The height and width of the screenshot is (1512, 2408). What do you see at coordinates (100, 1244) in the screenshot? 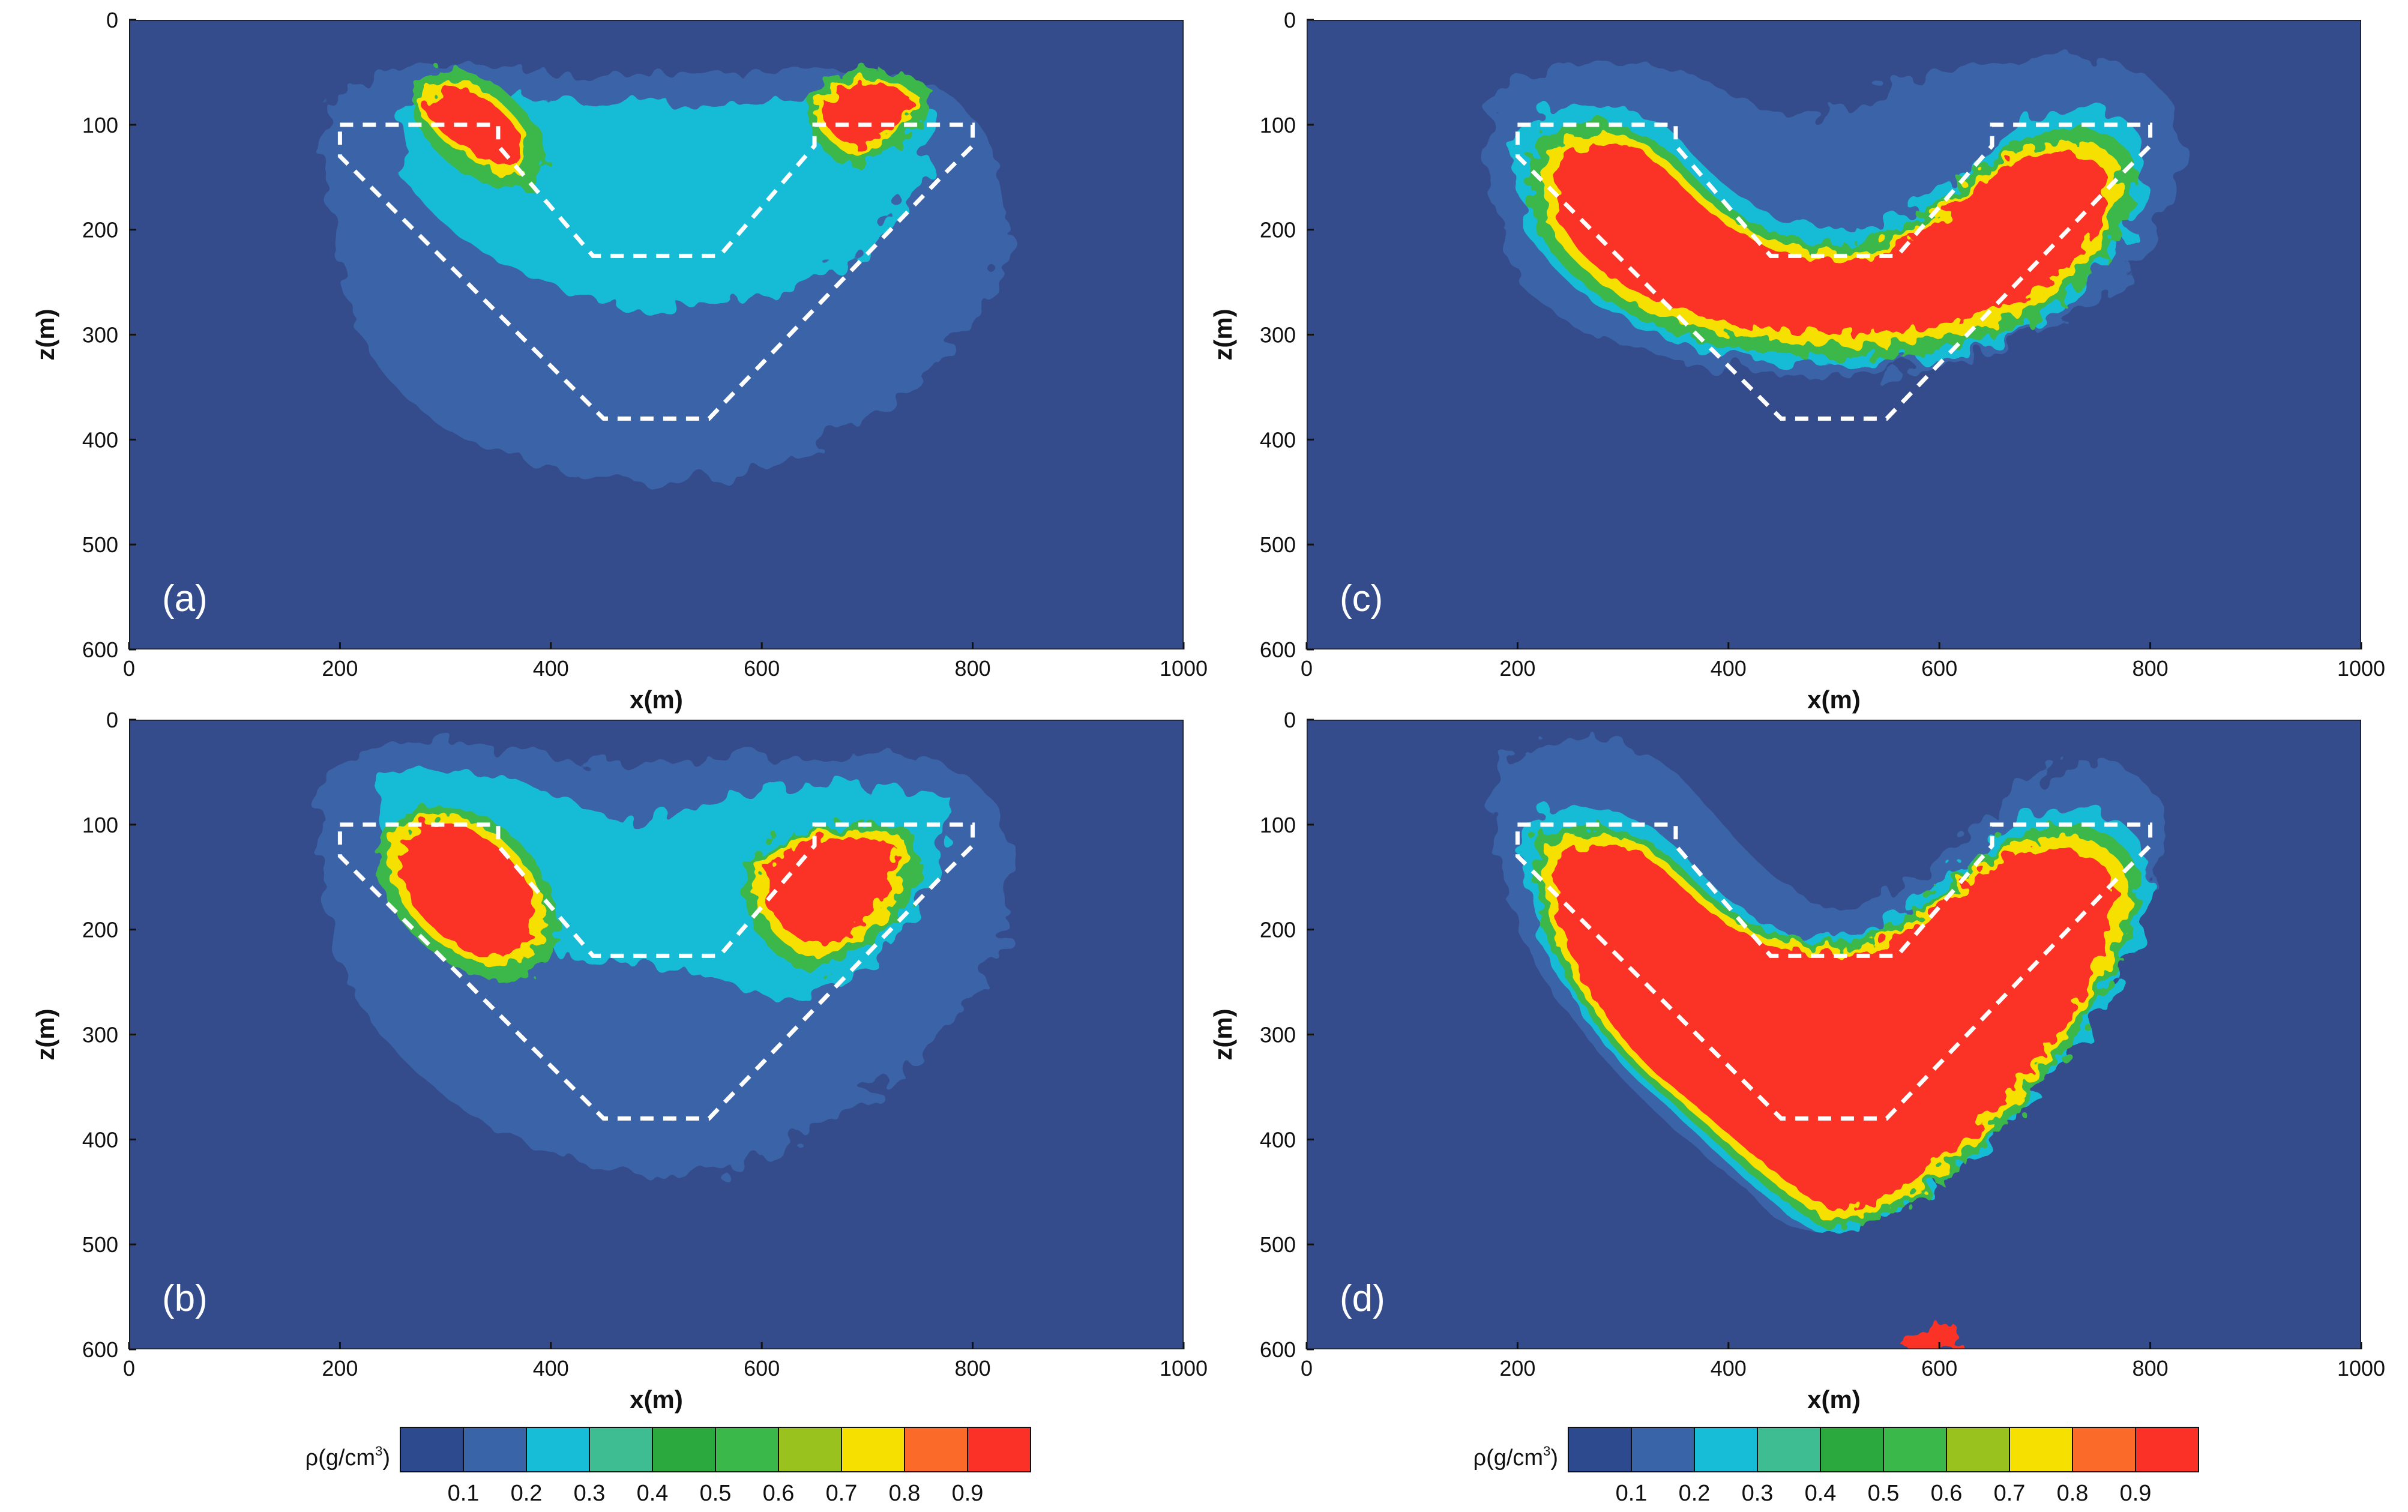
I see `panel-b-ztick-label: 500` at bounding box center [100, 1244].